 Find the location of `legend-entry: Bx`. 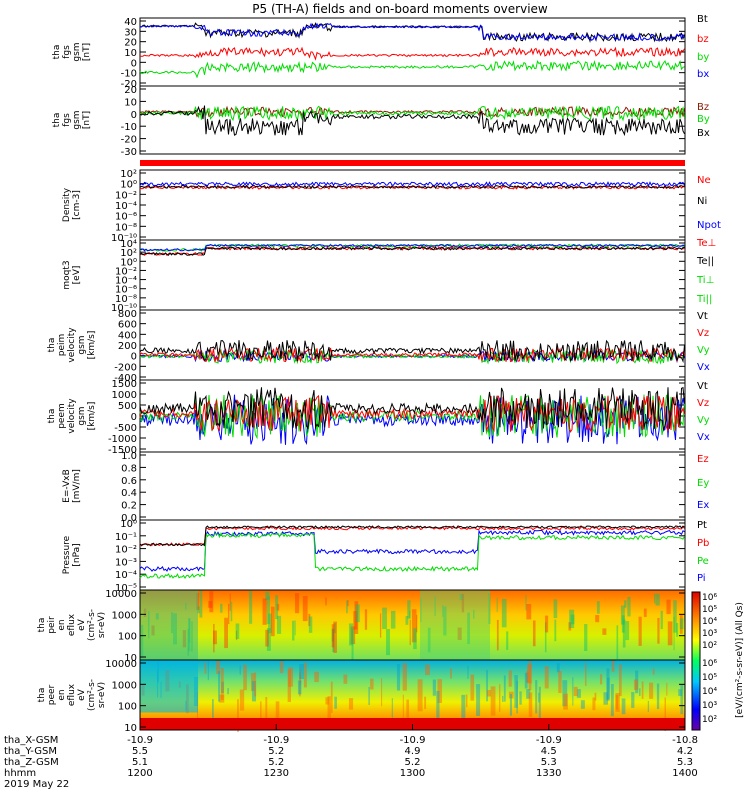

legend-entry: Bx is located at coordinates (703, 133).